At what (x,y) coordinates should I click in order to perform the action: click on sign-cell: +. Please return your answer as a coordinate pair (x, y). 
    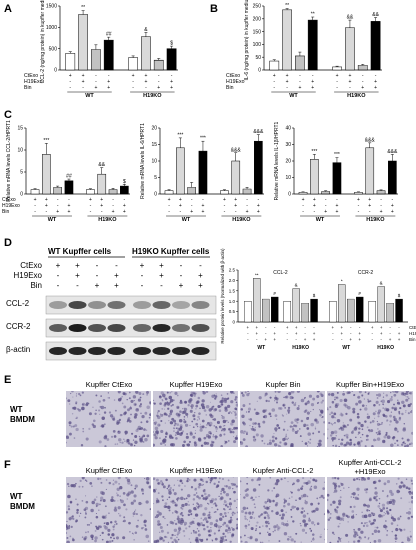
    Looking at the image, I should click on (171, 82).